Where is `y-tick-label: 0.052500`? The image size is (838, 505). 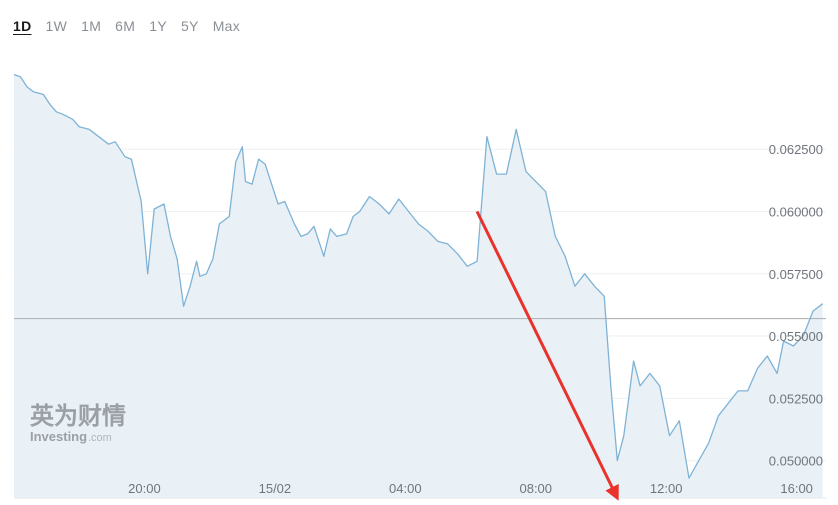 y-tick-label: 0.052500 is located at coordinates (796, 398).